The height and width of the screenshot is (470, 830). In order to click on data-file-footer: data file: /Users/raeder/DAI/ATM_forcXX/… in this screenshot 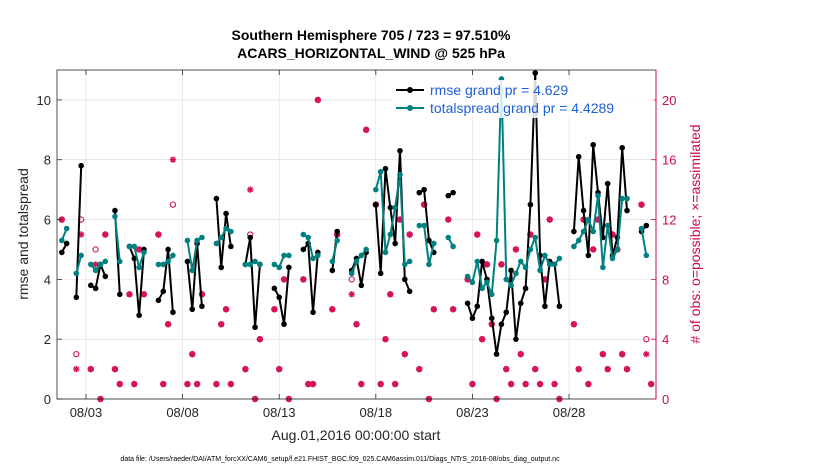, I will do `click(340, 459)`.